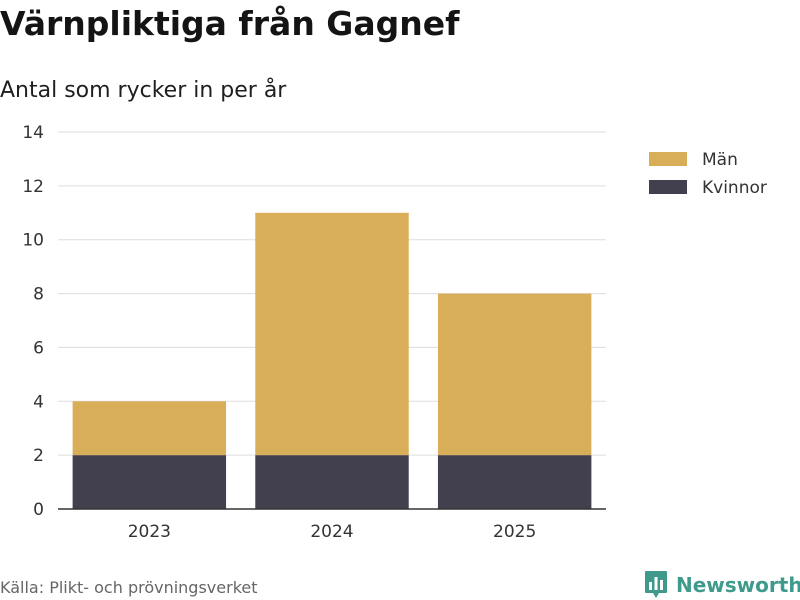  What do you see at coordinates (143, 90) in the screenshot?
I see `chart-subtitle: Antal som rycker in per år` at bounding box center [143, 90].